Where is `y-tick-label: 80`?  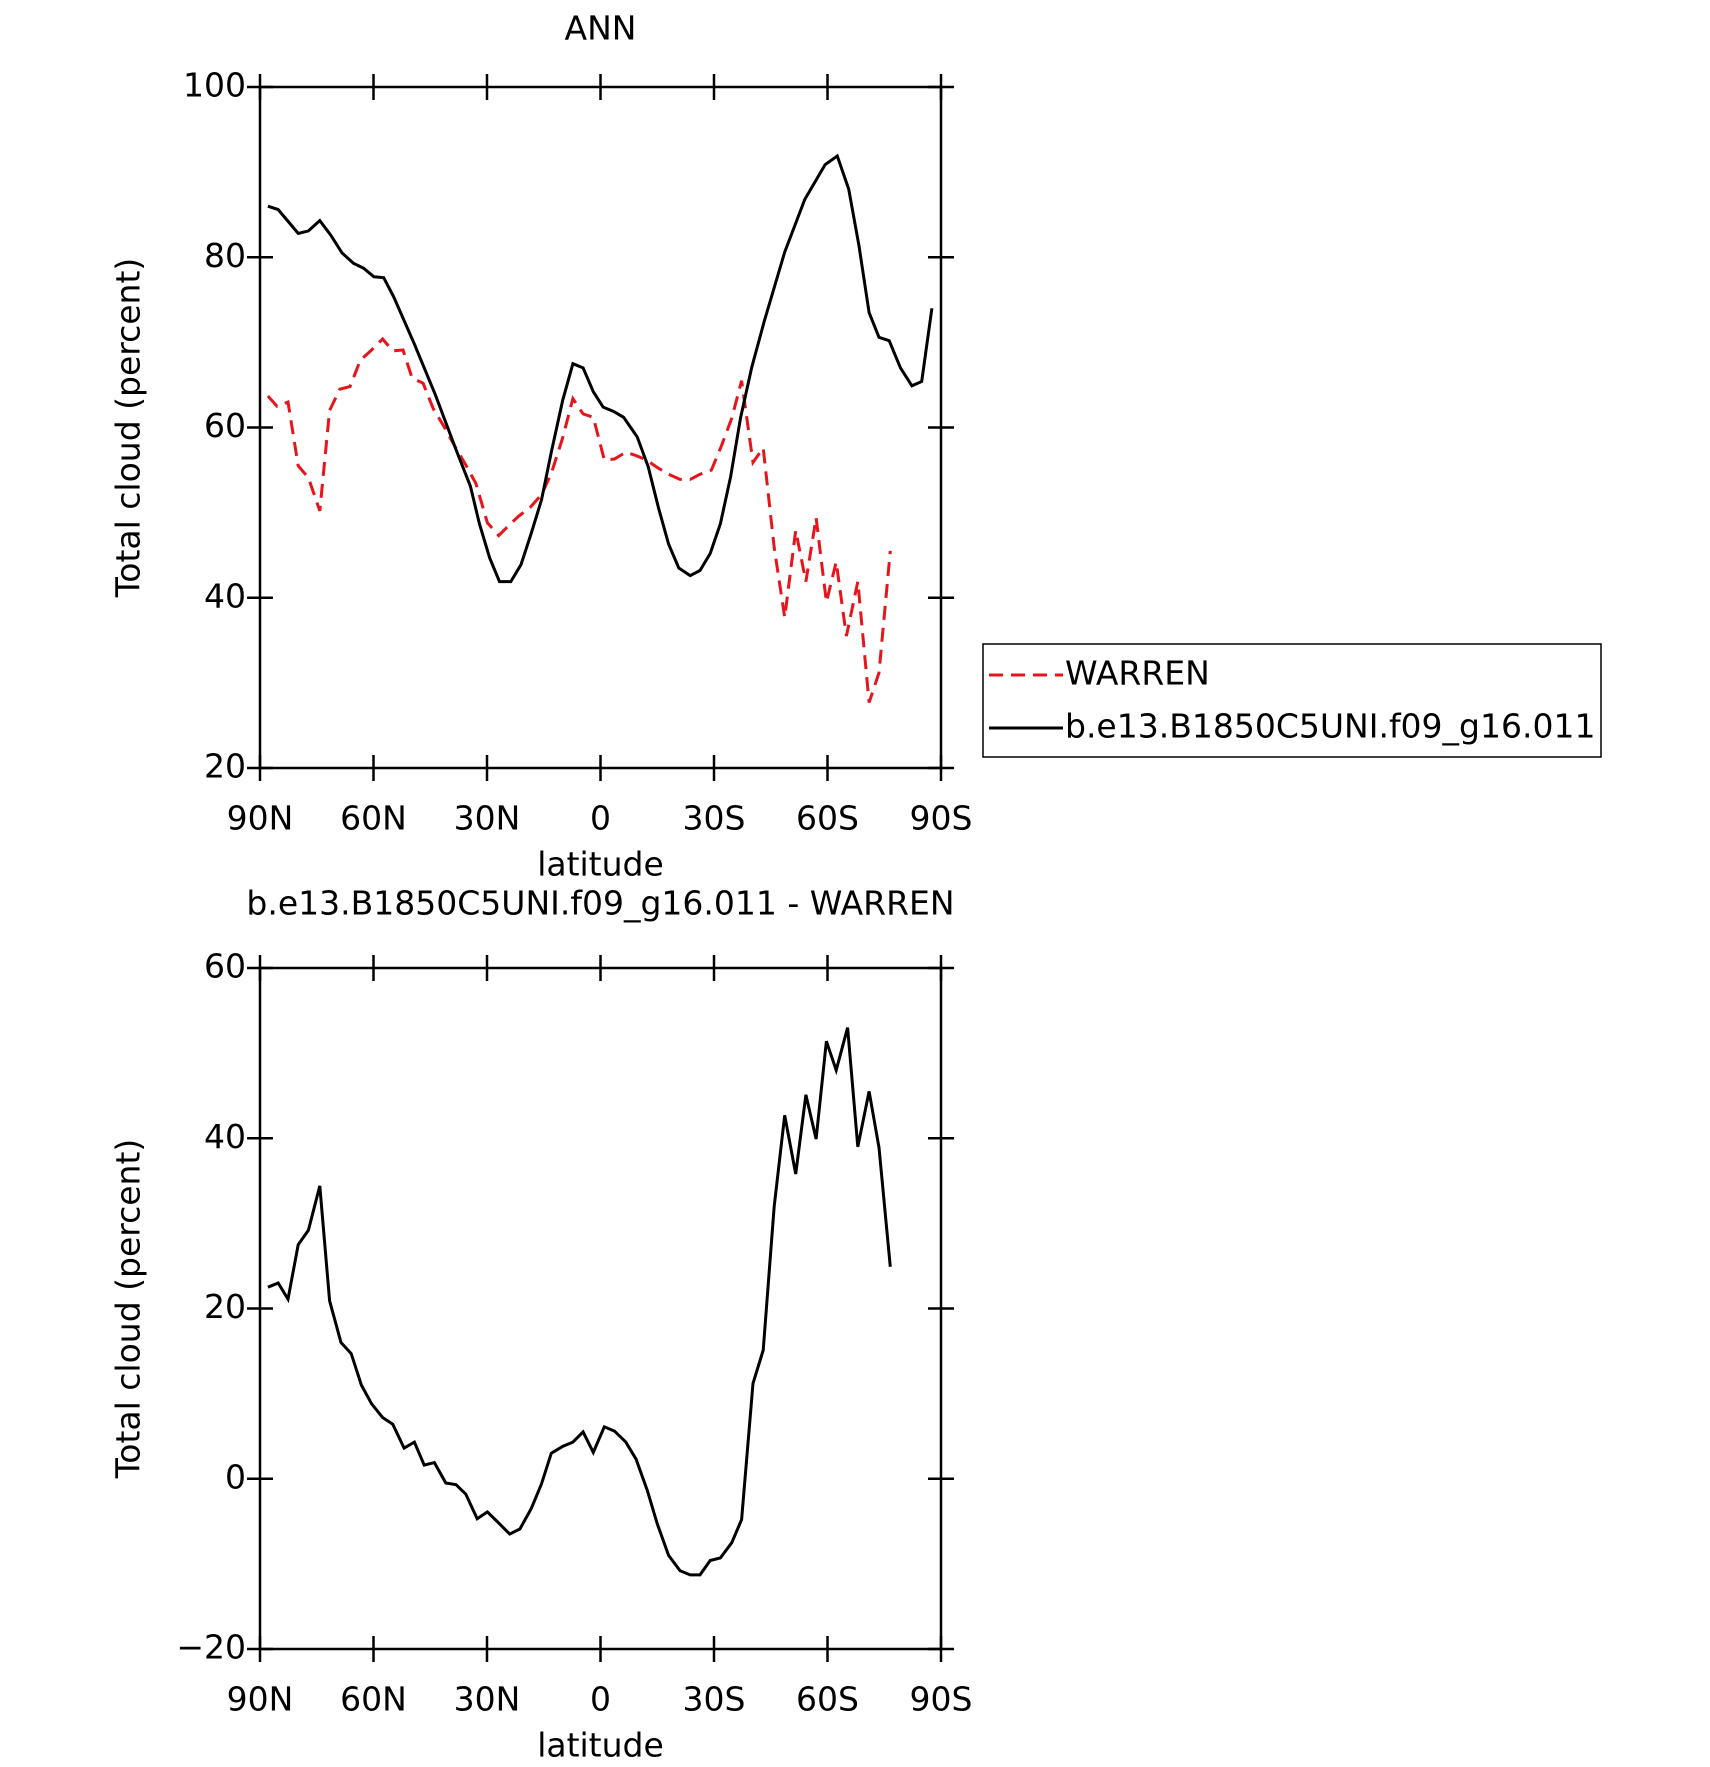 y-tick-label: 80 is located at coordinates (225, 255).